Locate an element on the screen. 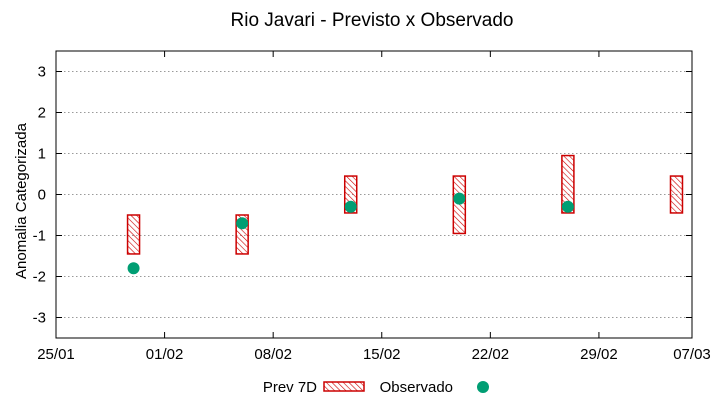  y-tick-label: -3 is located at coordinates (39, 318).